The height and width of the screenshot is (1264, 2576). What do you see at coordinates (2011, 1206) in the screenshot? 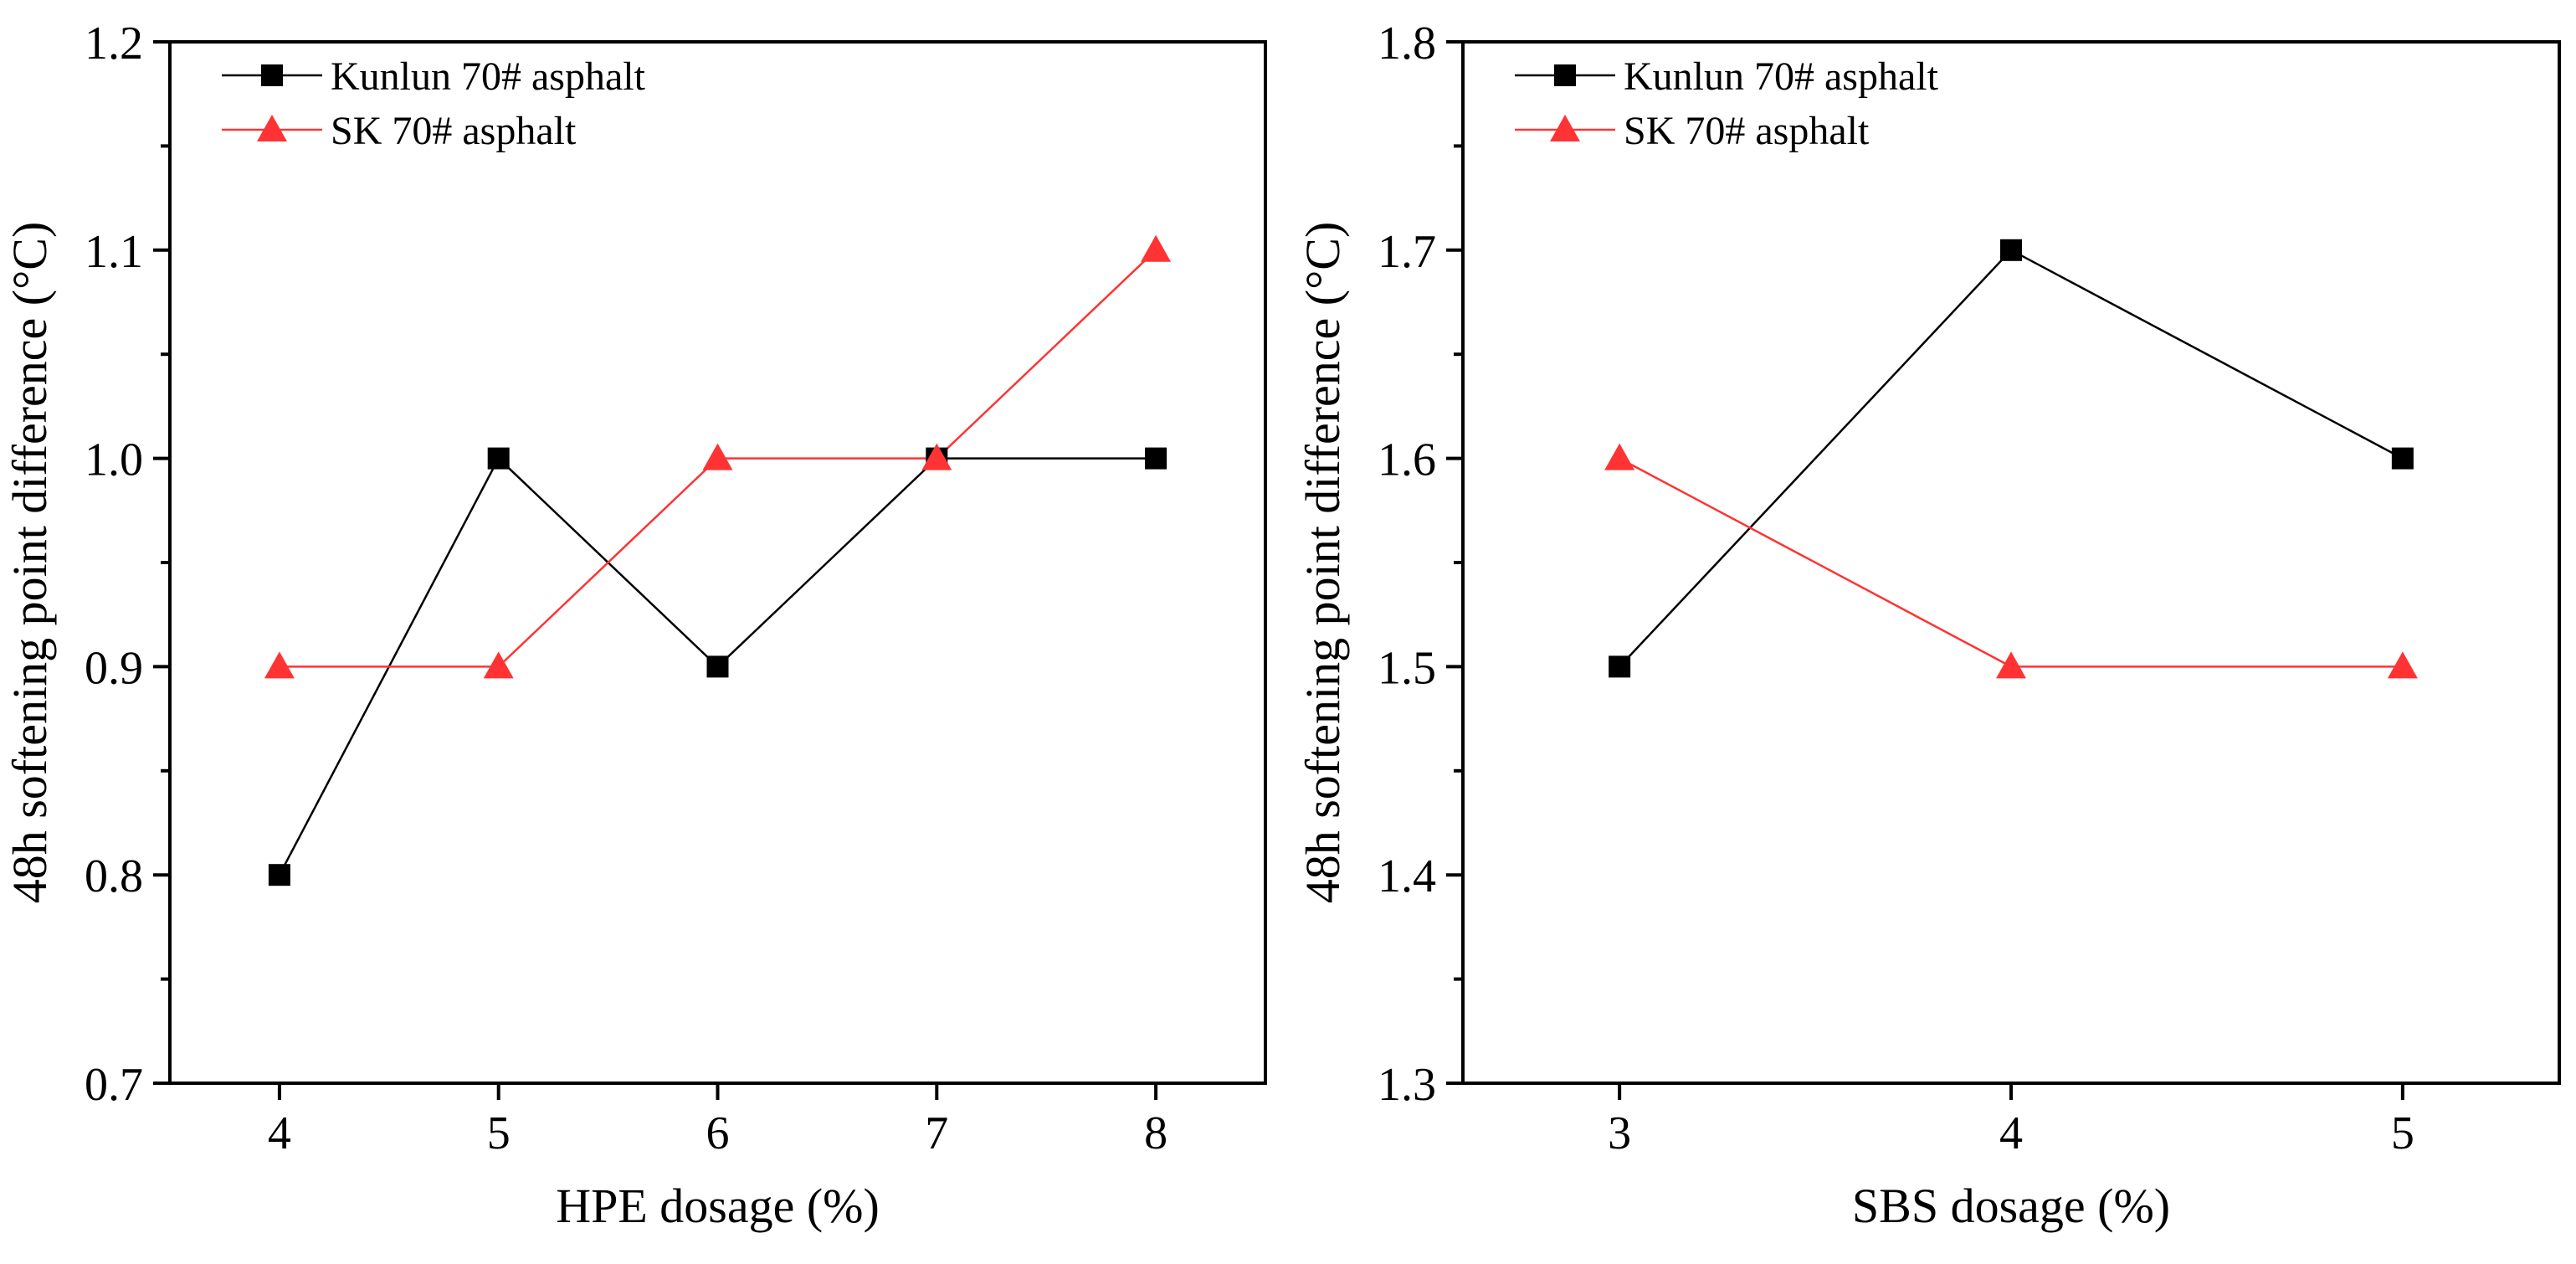
I see `x-axis-label: SBS dosage (%)` at bounding box center [2011, 1206].